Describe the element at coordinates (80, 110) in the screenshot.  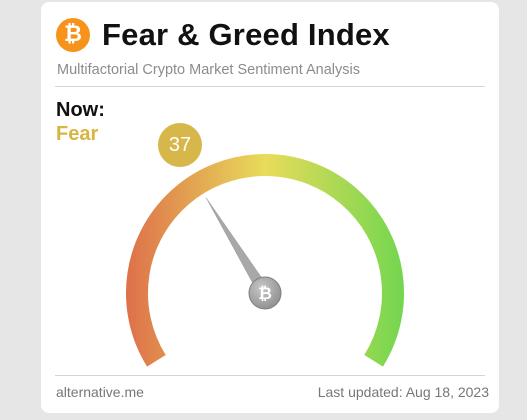
I see `now-label: Now:` at that location.